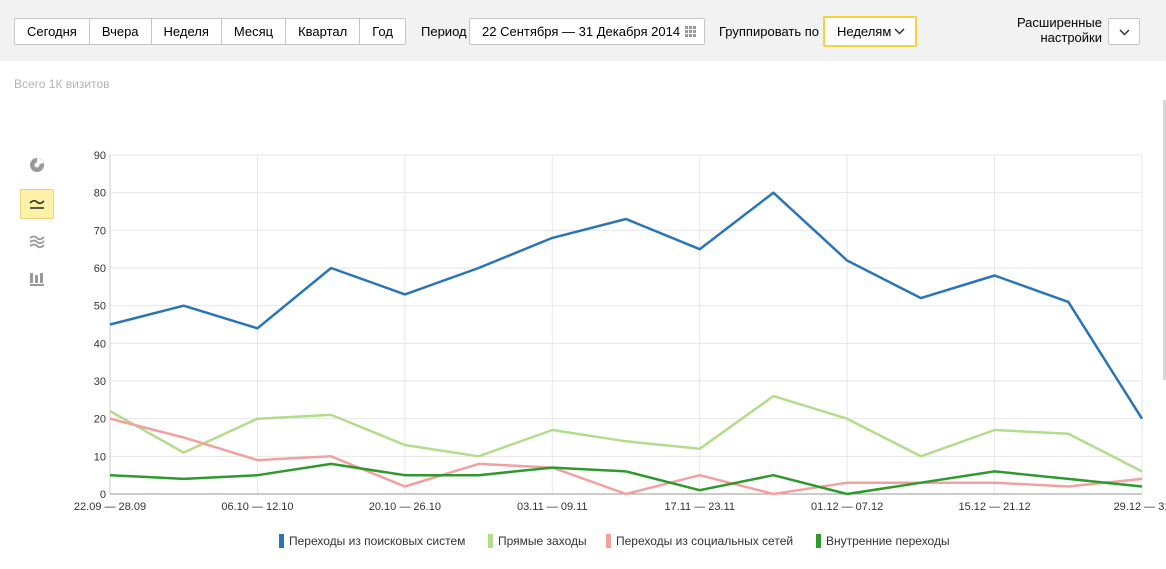  I want to click on advanced-settings-label-line2: настройки, so click(1071, 37).